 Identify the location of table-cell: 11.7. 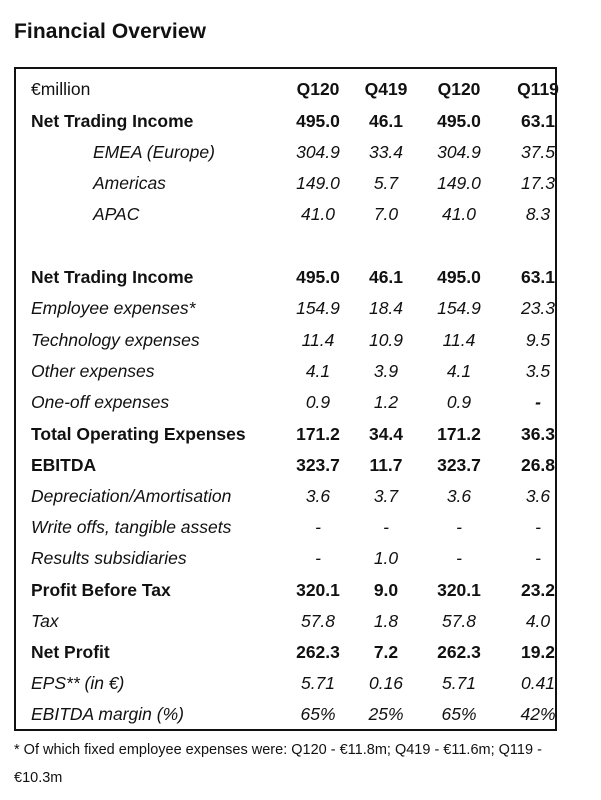
(386, 465).